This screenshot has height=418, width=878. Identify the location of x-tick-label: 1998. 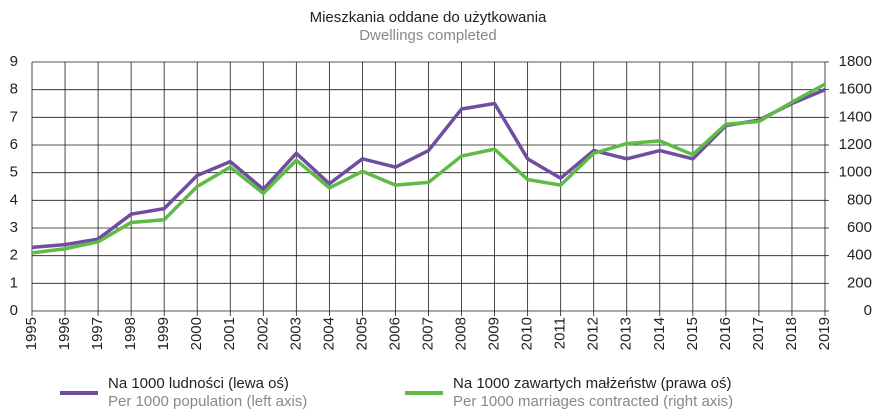
(130, 333).